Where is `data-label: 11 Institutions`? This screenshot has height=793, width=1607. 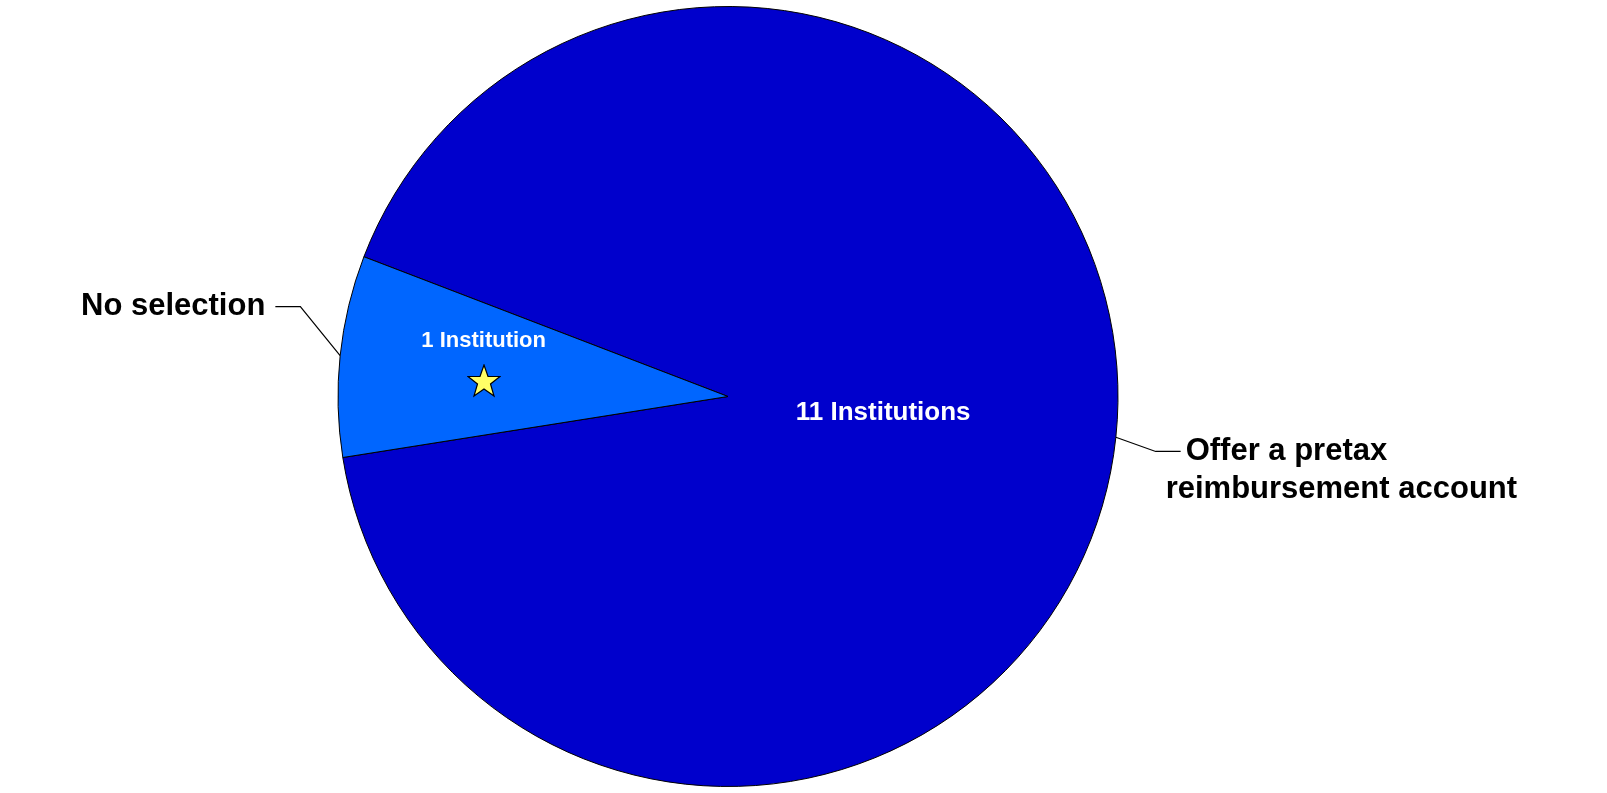
data-label: 11 Institutions is located at coordinates (883, 410).